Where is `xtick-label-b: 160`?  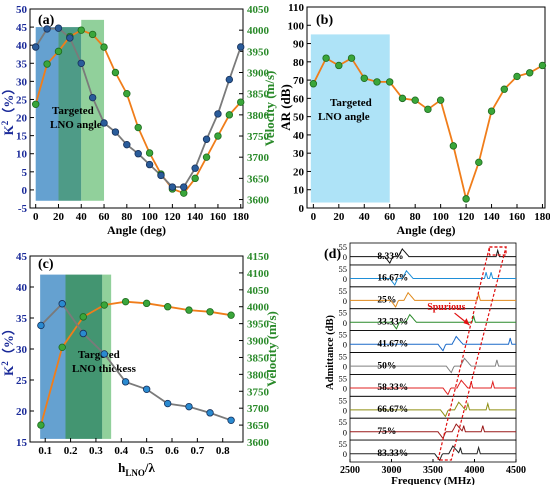
xtick-label-b: 160 is located at coordinates (517, 217).